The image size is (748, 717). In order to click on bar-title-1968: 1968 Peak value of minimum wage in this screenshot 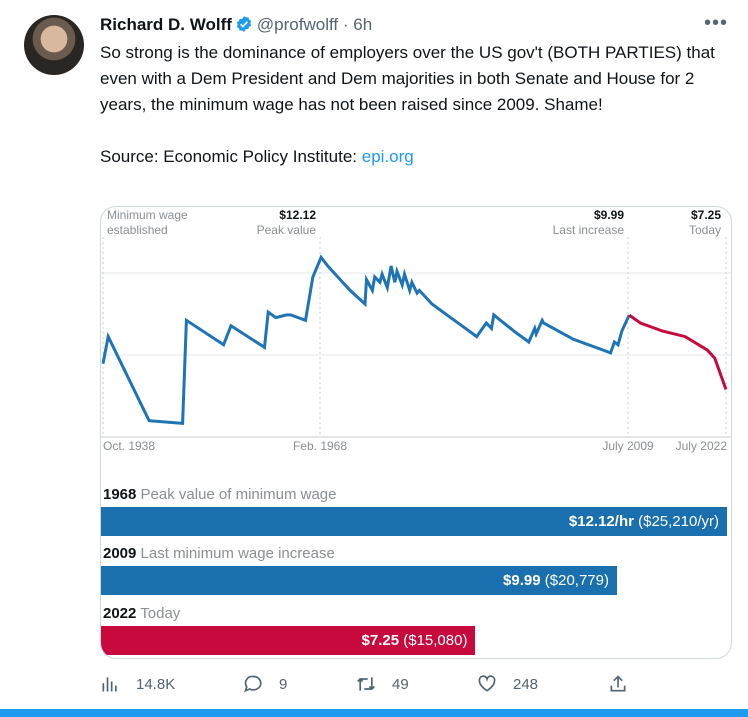, I will do `click(219, 494)`.